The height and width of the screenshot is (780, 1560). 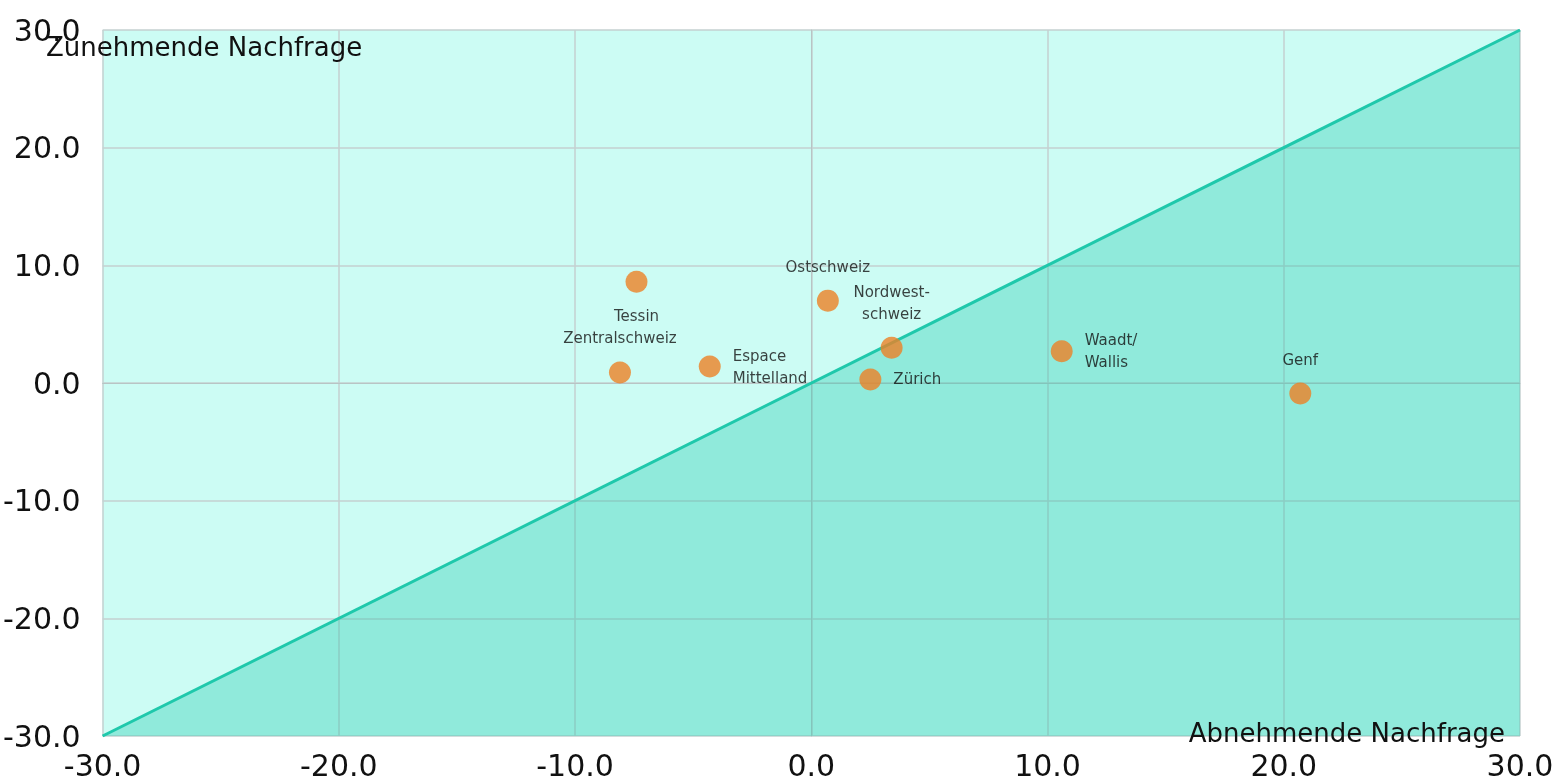 What do you see at coordinates (1111, 351) in the screenshot?
I see `data-label: Waadt/ Wallis` at bounding box center [1111, 351].